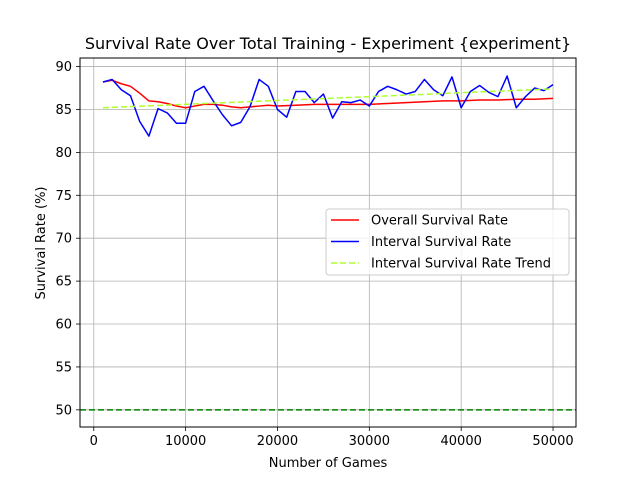 The width and height of the screenshot is (640, 484). I want to click on x-axis-title: Number of Games, so click(328, 463).